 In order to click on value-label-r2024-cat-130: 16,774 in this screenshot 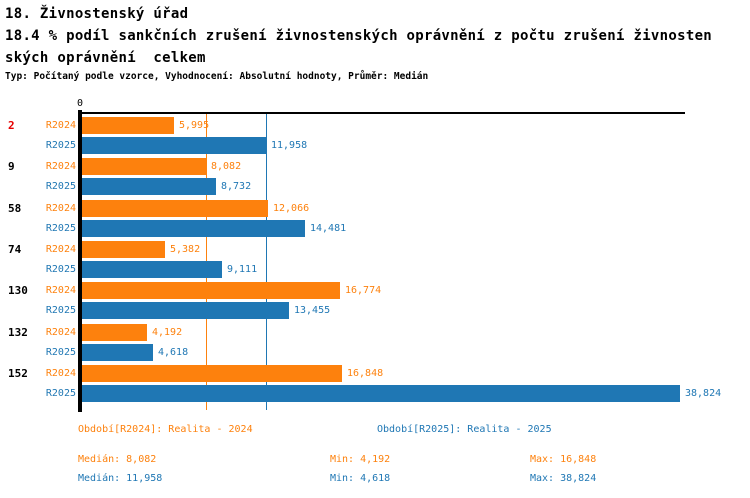, I will do `click(363, 290)`.